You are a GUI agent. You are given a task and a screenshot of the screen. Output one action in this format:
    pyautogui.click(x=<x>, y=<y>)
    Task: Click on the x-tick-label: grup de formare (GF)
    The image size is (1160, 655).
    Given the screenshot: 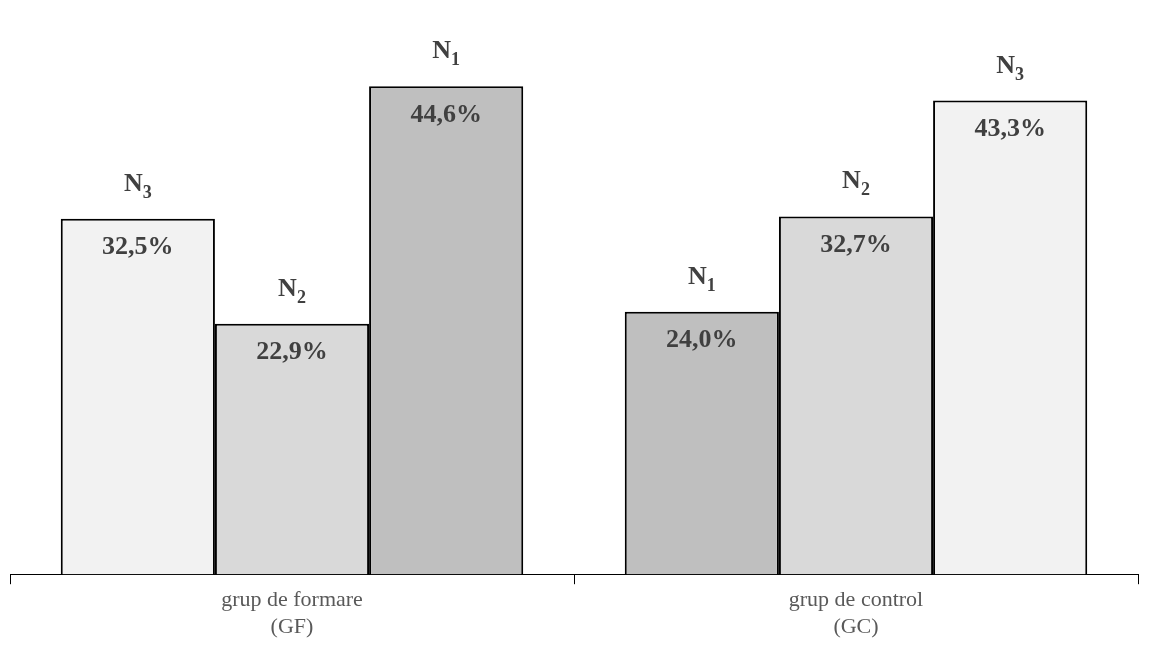 What is the action you would take?
    pyautogui.click(x=292, y=612)
    